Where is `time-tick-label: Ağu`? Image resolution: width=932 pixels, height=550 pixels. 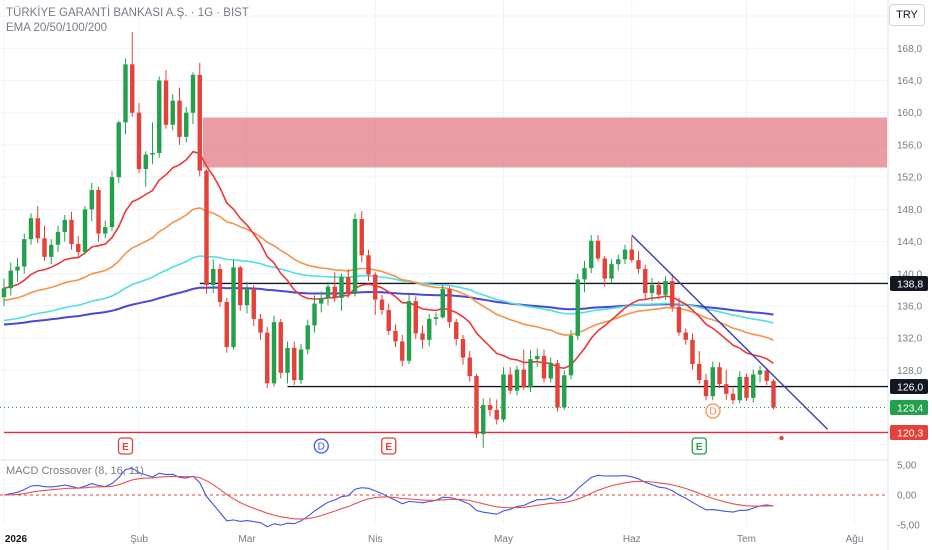
time-tick-label: Ağu is located at coordinates (855, 539).